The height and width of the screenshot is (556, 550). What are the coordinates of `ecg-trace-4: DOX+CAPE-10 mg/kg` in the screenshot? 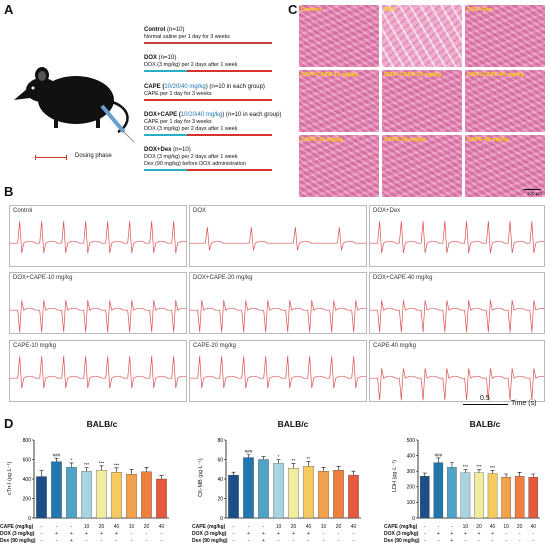 It's located at (98, 303).